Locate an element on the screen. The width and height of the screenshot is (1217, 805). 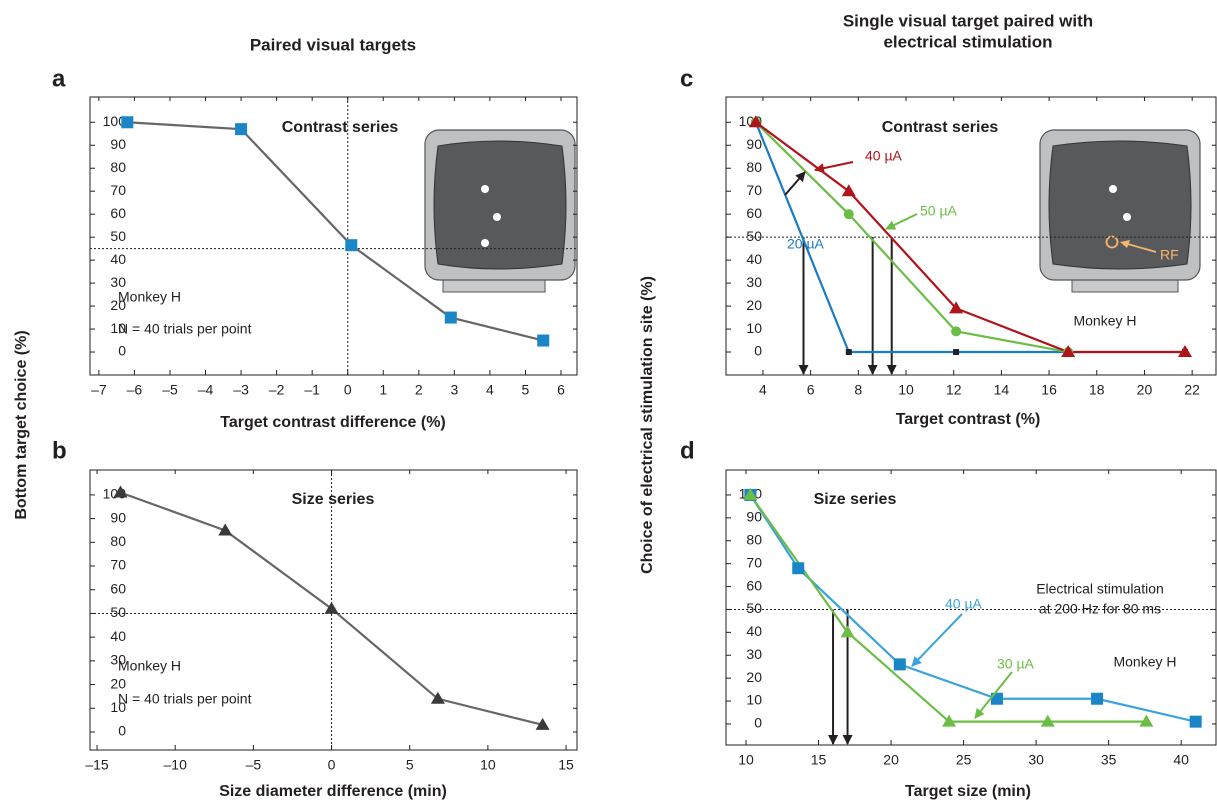
x-tick-label: 16 is located at coordinates (1049, 390).